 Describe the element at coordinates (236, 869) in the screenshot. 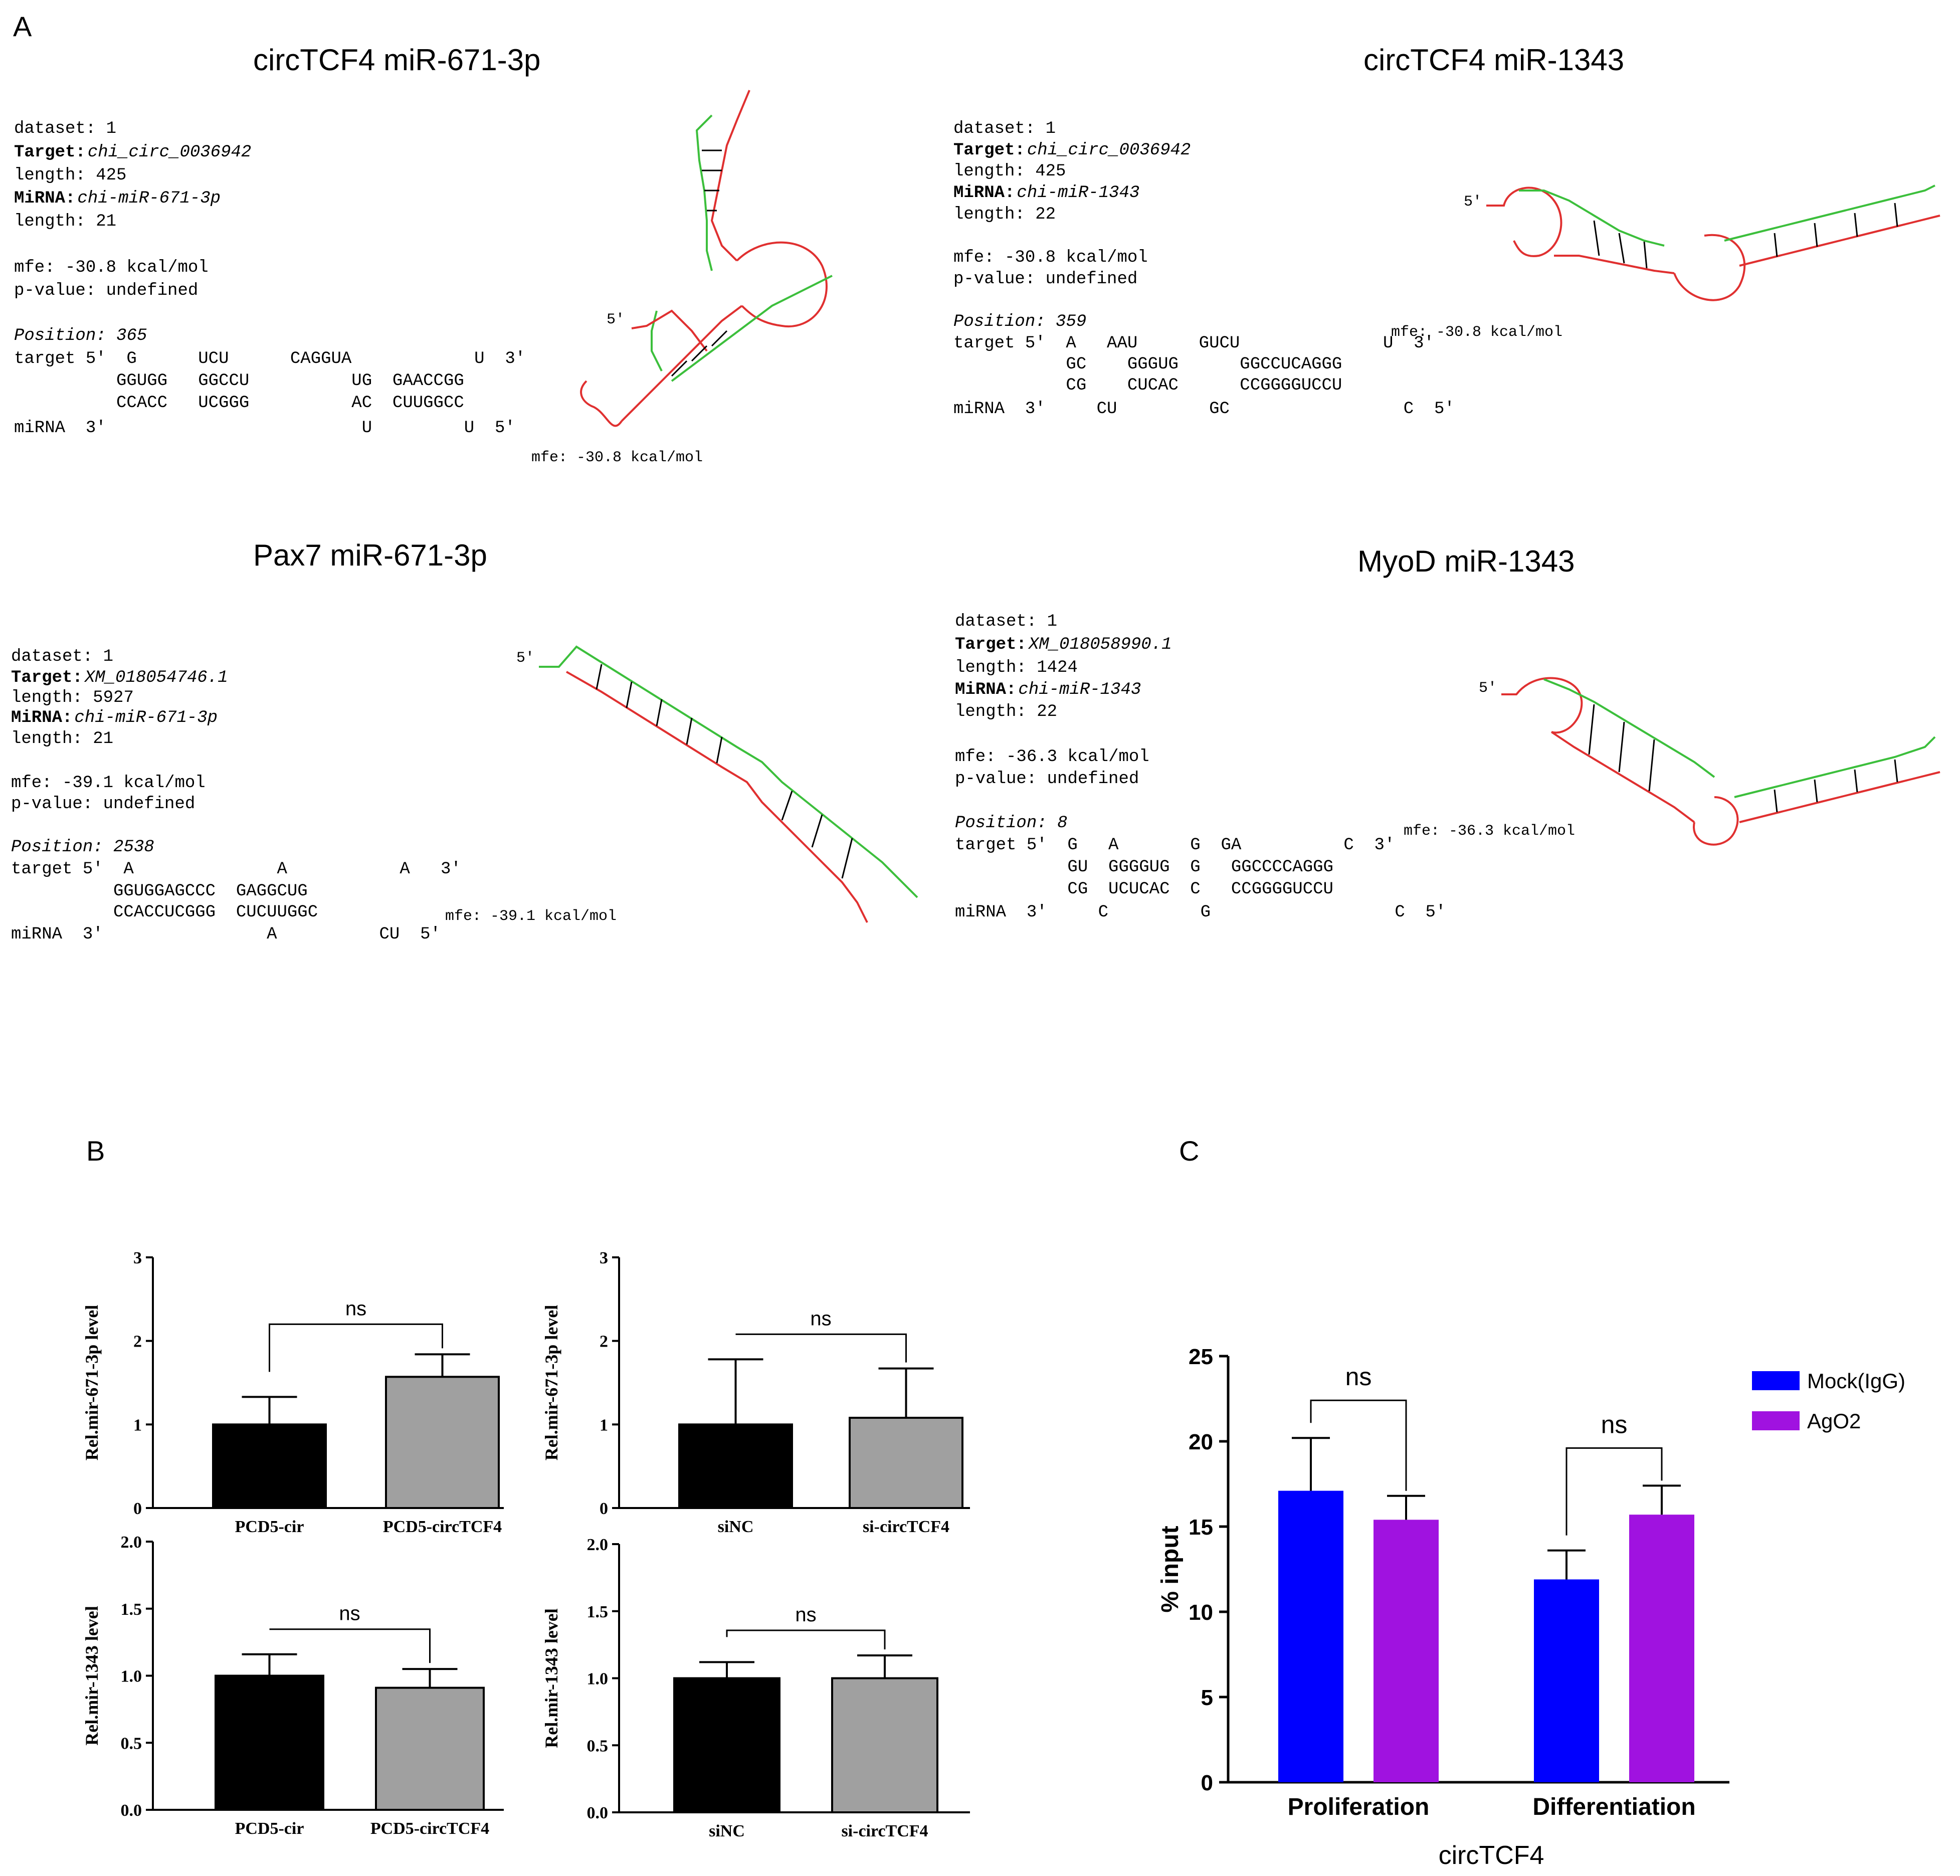

I see `alignment-line: target 5' A A A 3'` at that location.